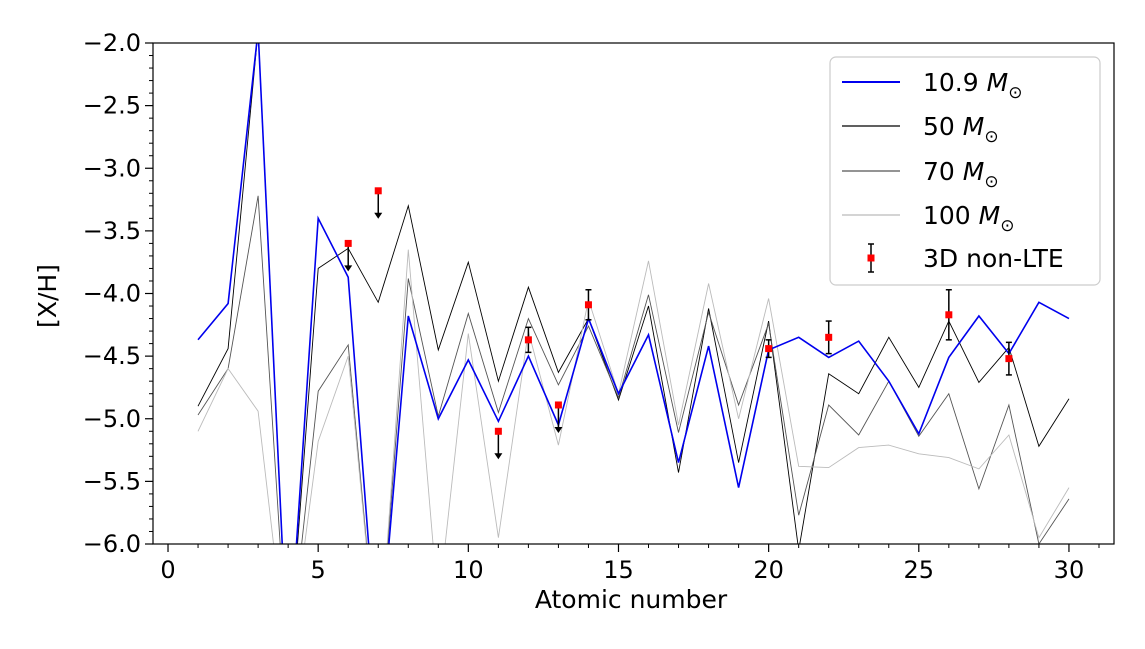 The width and height of the screenshot is (1145, 649). What do you see at coordinates (969, 218) in the screenshot?
I see `legend-label-100: 100 M⊙` at bounding box center [969, 218].